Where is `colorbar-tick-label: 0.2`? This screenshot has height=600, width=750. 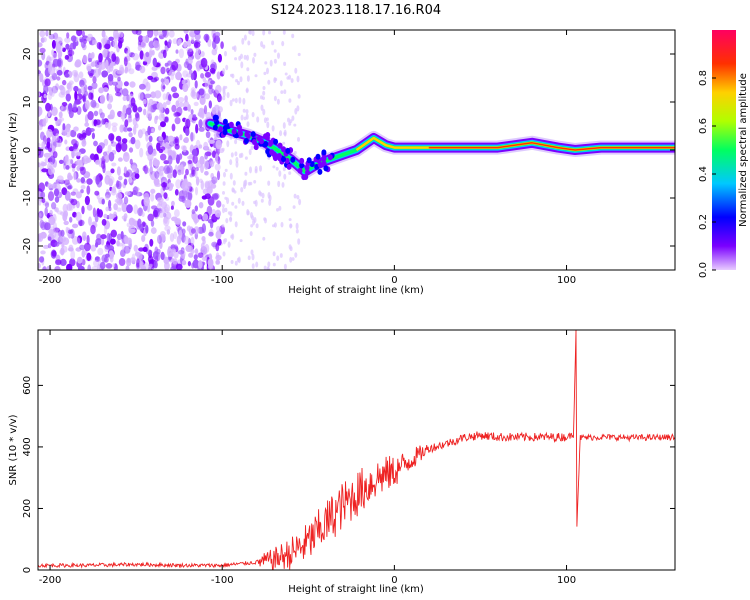 colorbar-tick-label: 0.2 is located at coordinates (703, 222).